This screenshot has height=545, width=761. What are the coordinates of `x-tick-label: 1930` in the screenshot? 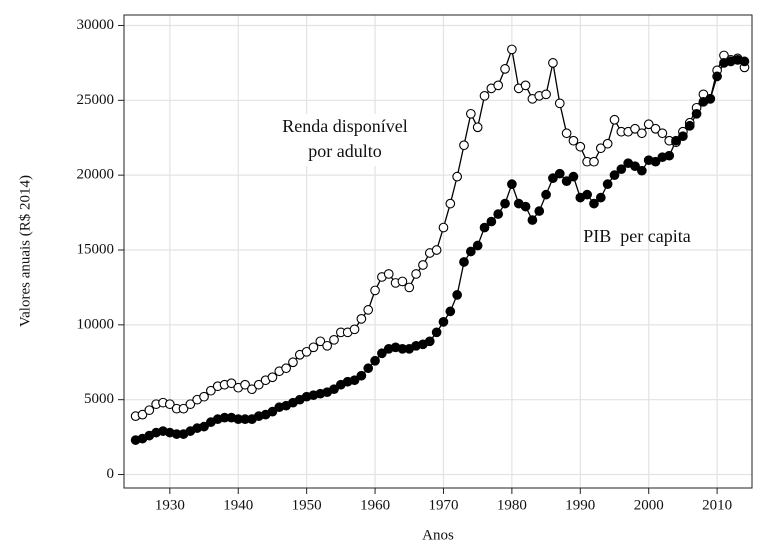 It's located at (170, 505).